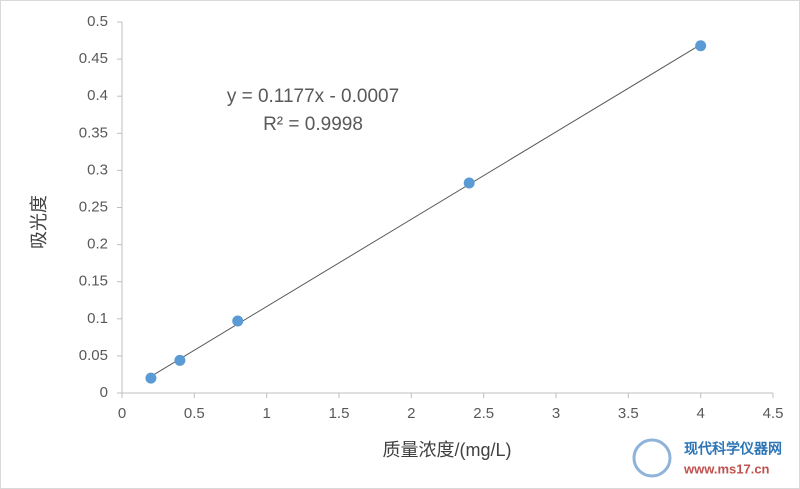 This screenshot has width=800, height=489. I want to click on trendline-r-squared: R² = 0.9998, so click(313, 124).